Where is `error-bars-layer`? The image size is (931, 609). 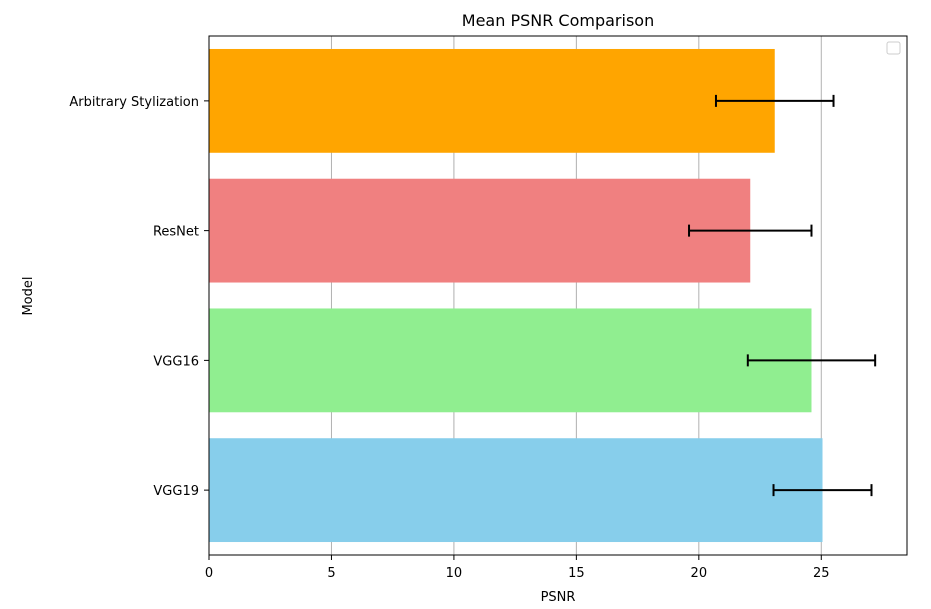 error-bars-layer is located at coordinates (782, 295).